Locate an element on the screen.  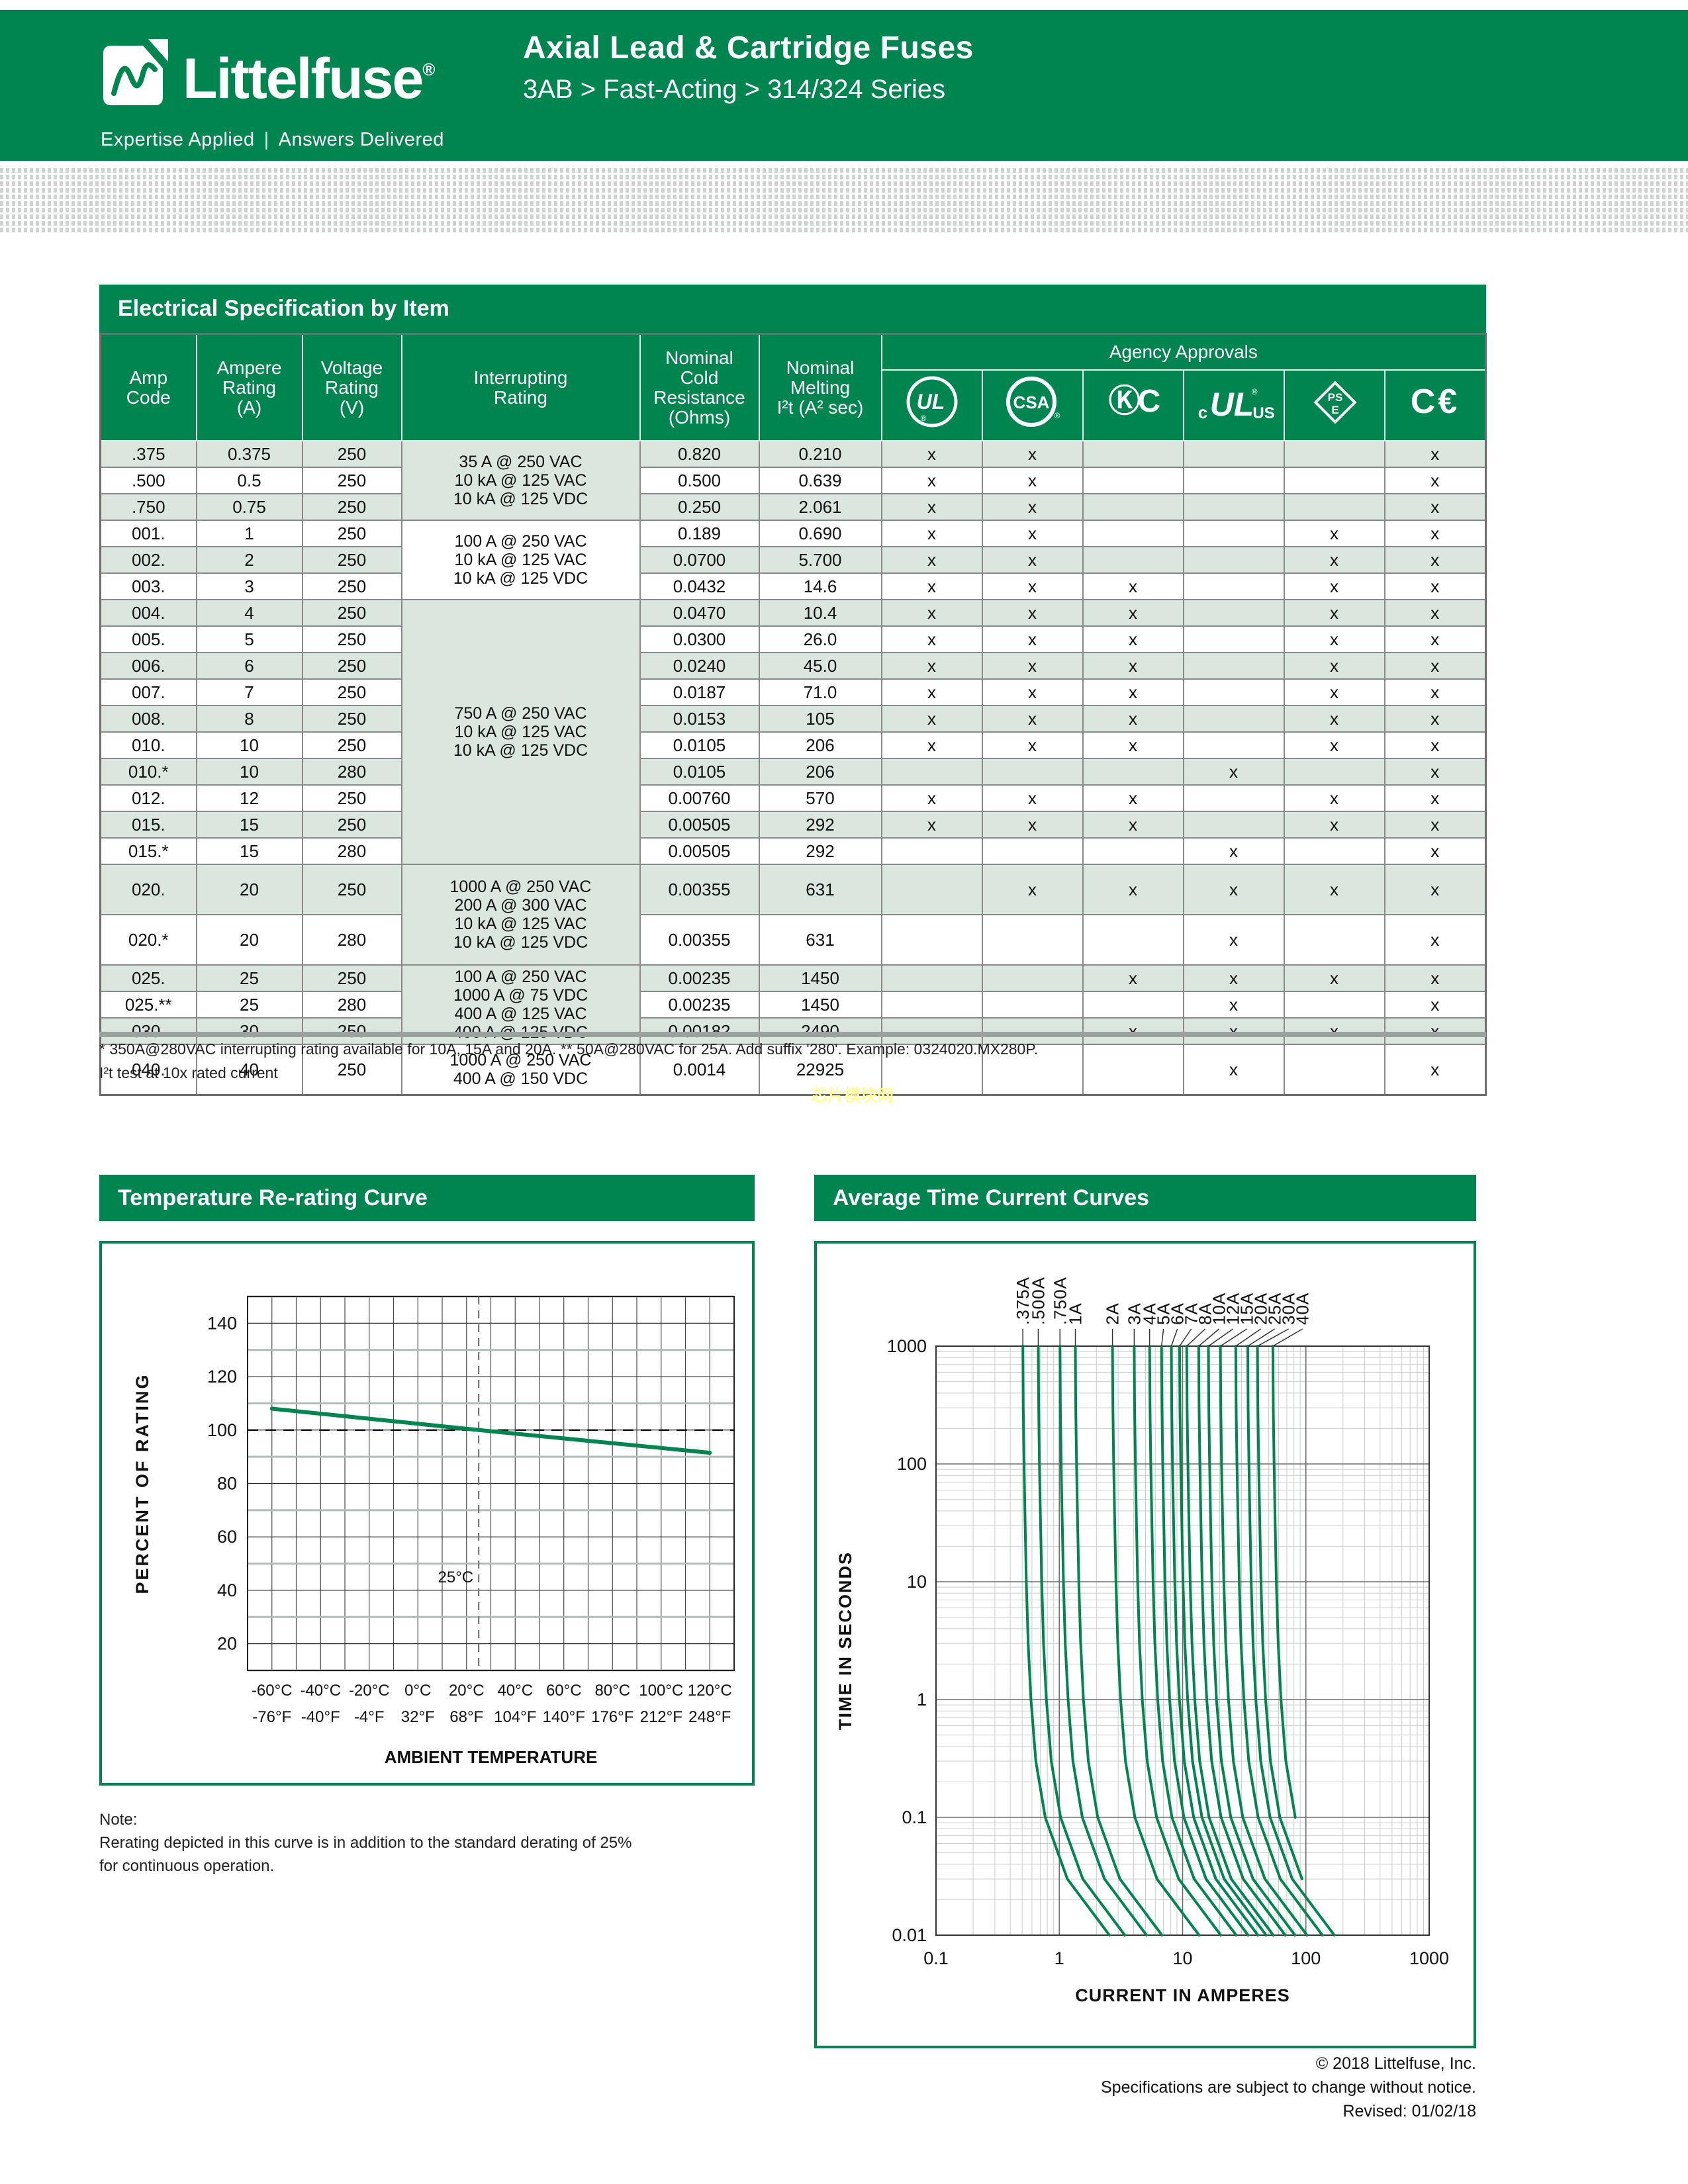
table-bottom-rule is located at coordinates (792, 1034).